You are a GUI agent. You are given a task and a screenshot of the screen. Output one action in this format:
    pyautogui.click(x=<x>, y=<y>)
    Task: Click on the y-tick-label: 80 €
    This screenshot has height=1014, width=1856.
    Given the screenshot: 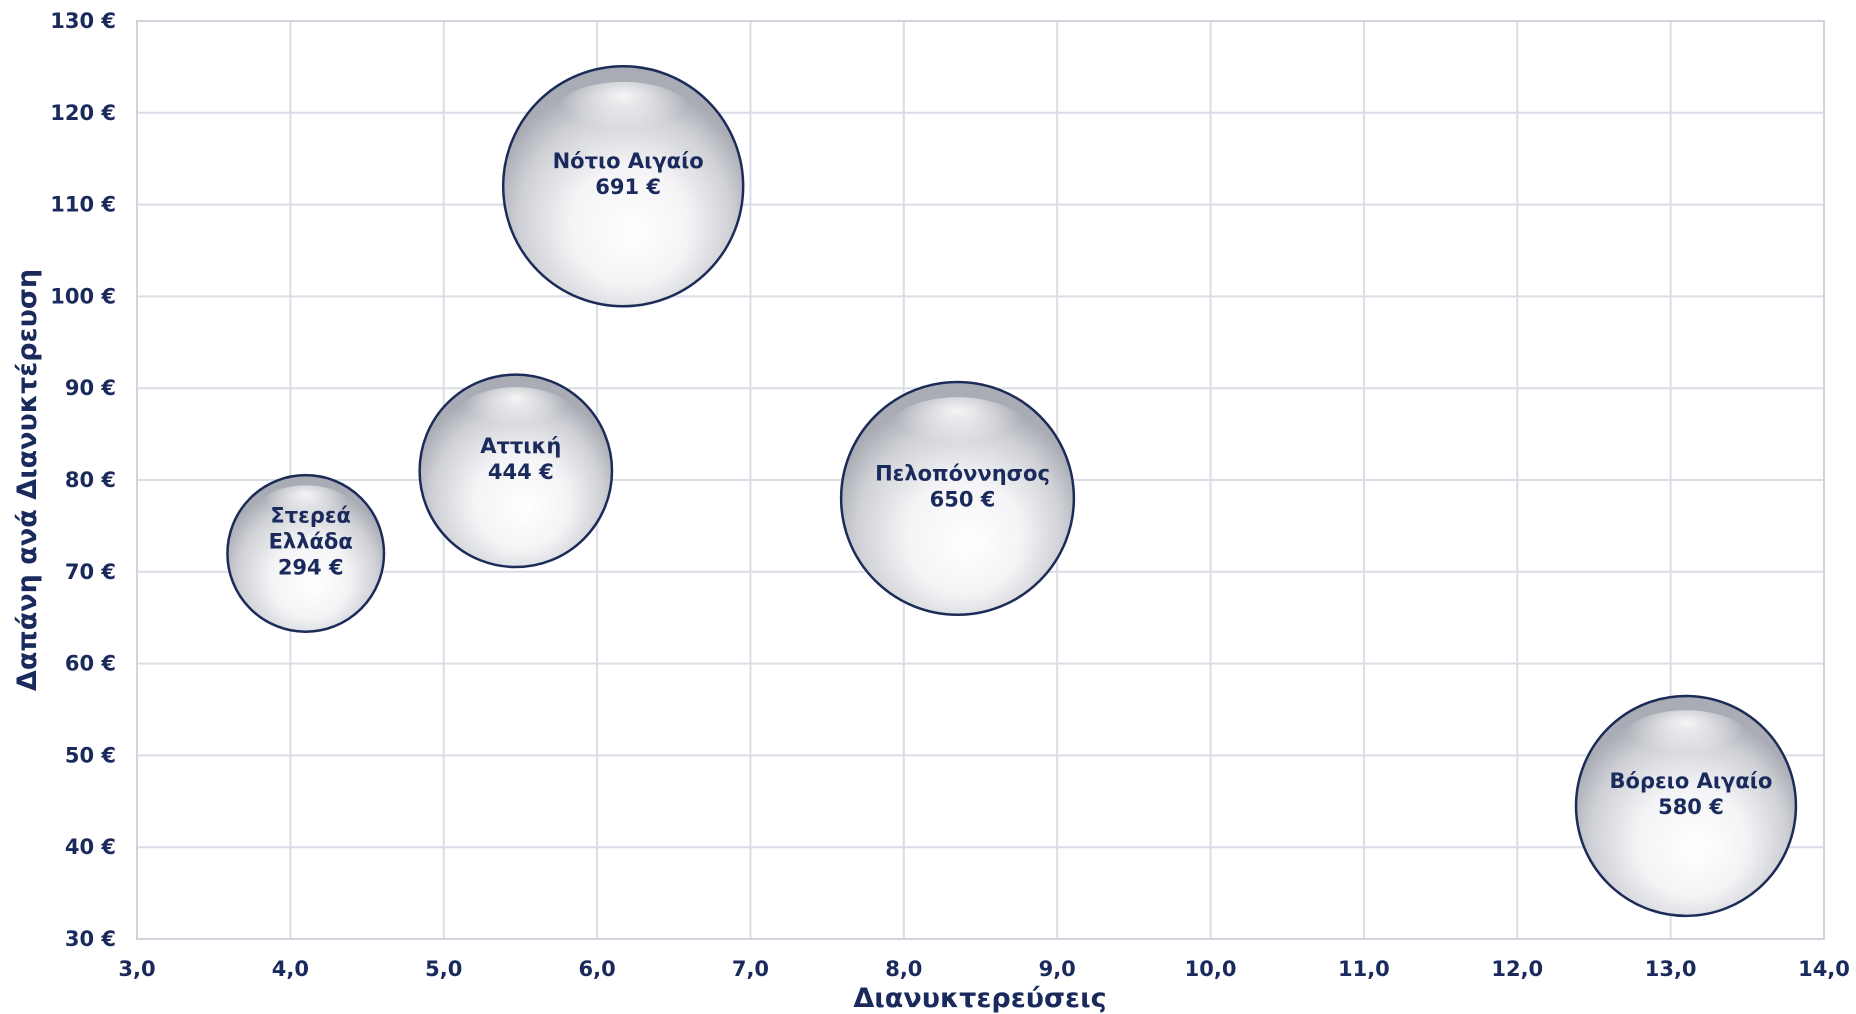 What is the action you would take?
    pyautogui.click(x=90, y=480)
    